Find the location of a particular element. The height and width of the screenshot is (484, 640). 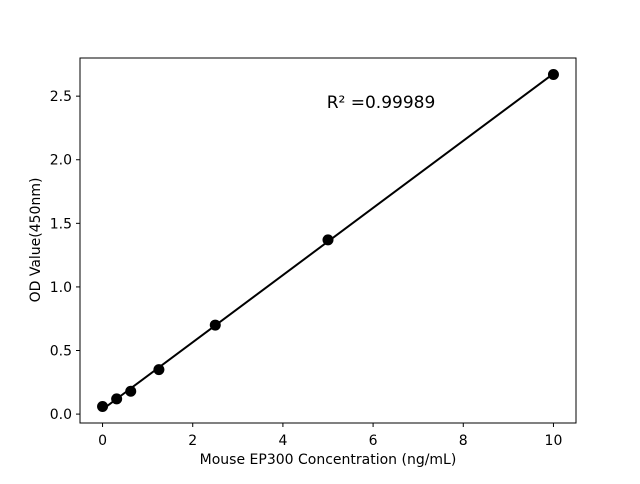

x-tick-label: 2 is located at coordinates (192, 441).